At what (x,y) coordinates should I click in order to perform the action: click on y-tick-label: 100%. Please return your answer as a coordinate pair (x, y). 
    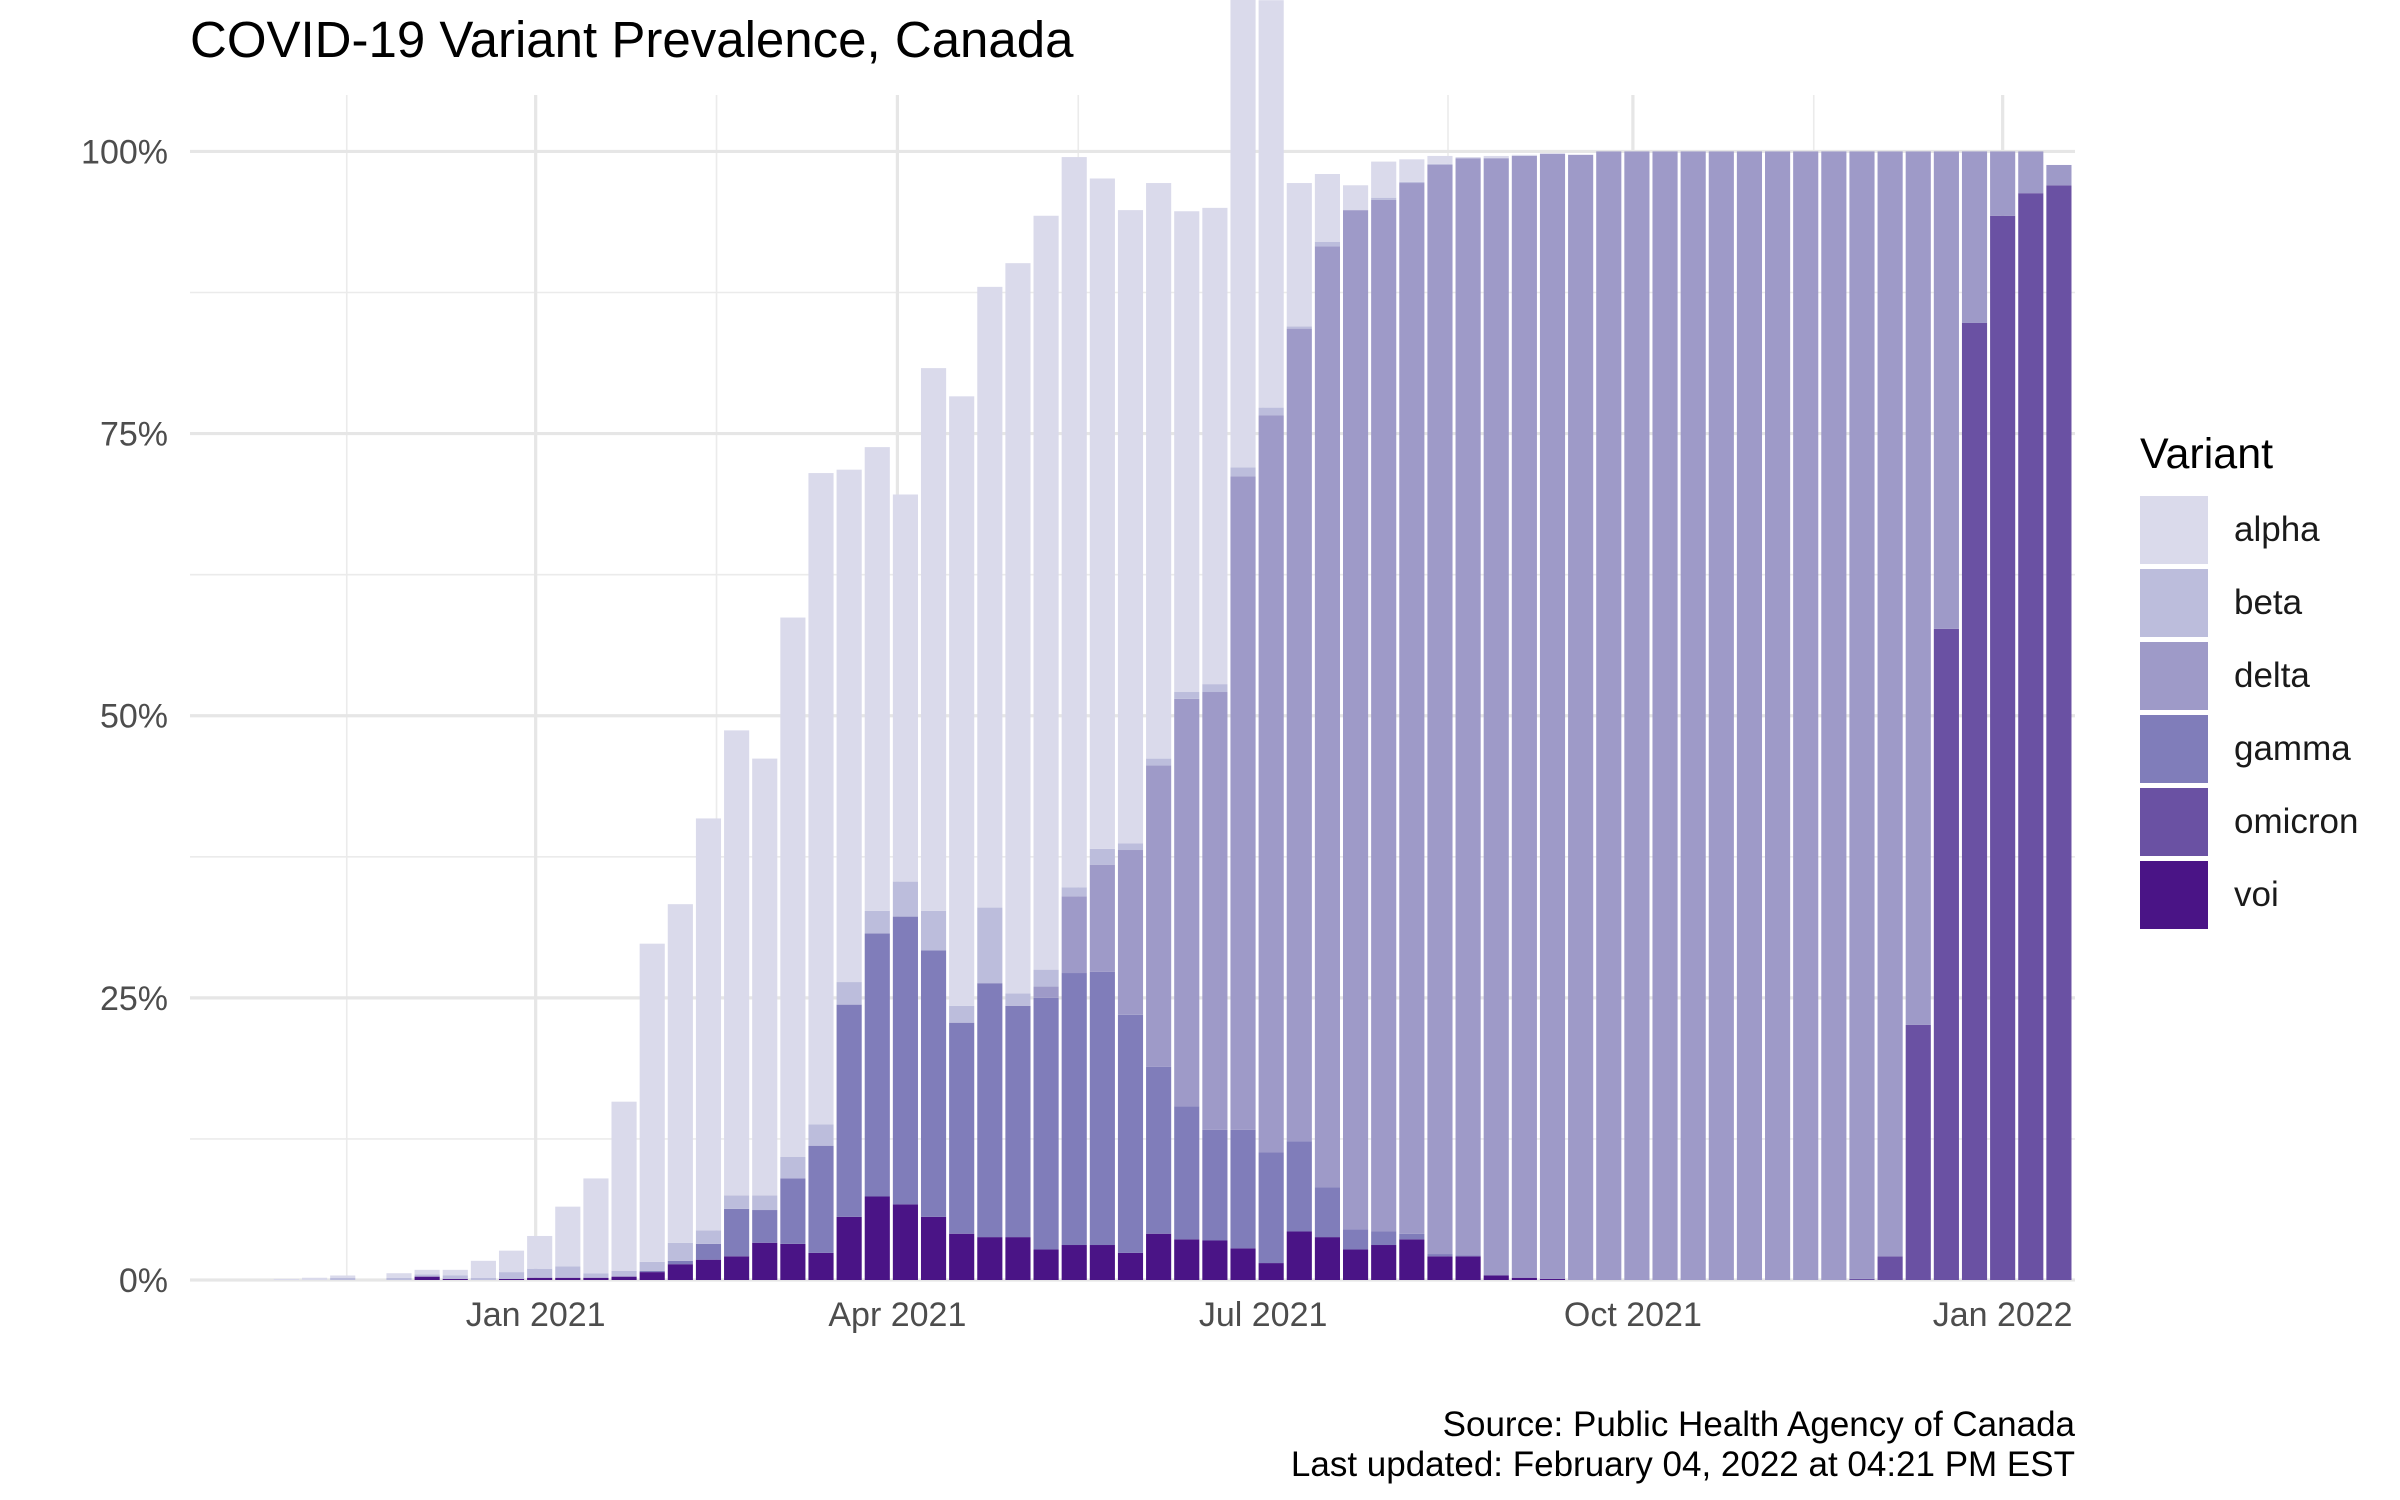
    Looking at the image, I should click on (124, 152).